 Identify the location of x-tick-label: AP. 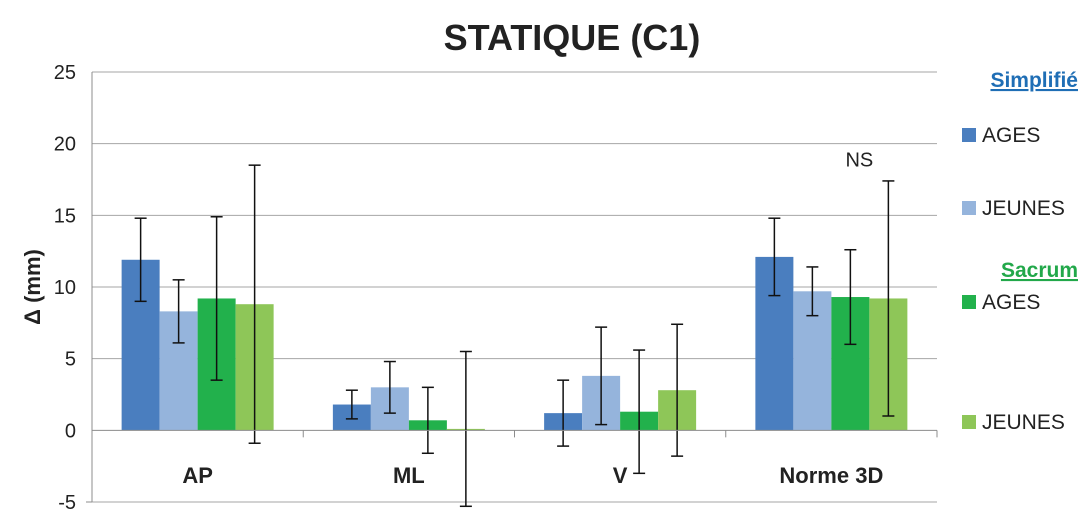
(197, 475).